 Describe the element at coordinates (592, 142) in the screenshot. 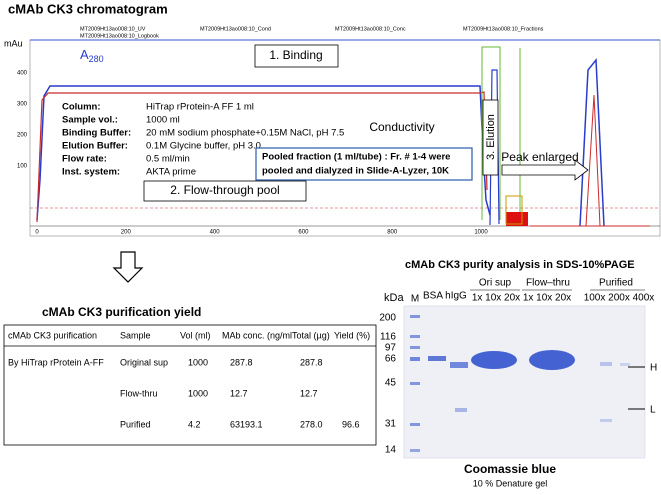

I see `enlarged-peak` at that location.